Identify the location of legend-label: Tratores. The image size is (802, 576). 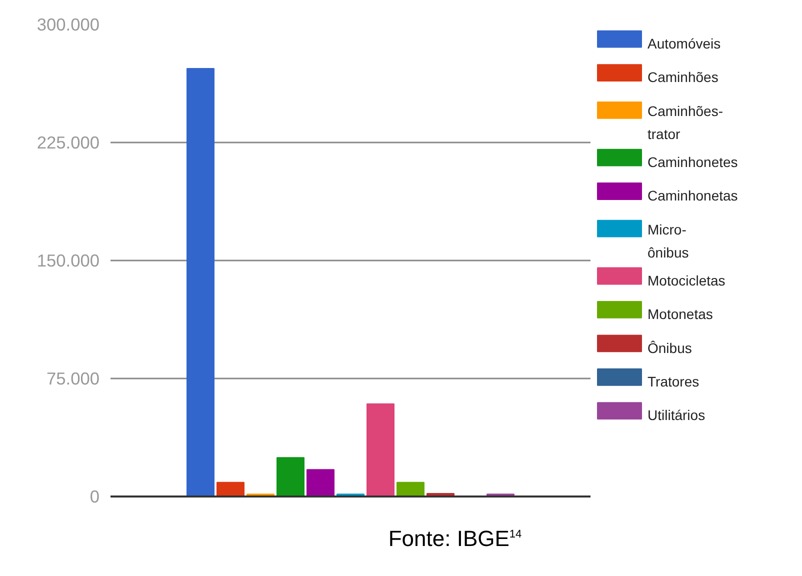
(674, 381).